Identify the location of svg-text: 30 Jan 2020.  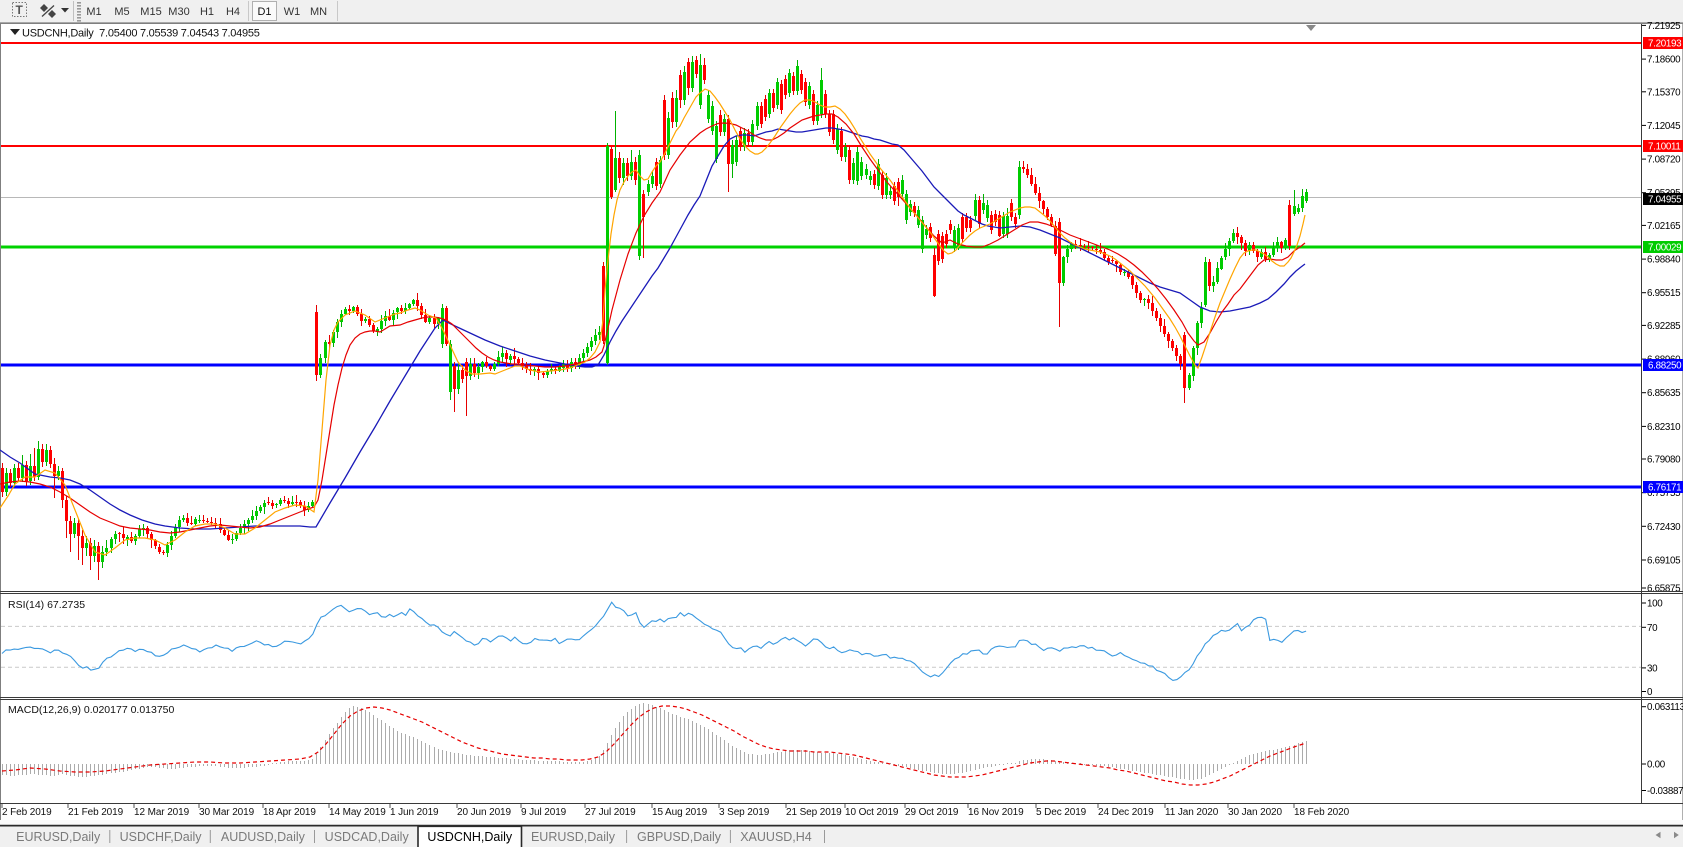
(1255, 812).